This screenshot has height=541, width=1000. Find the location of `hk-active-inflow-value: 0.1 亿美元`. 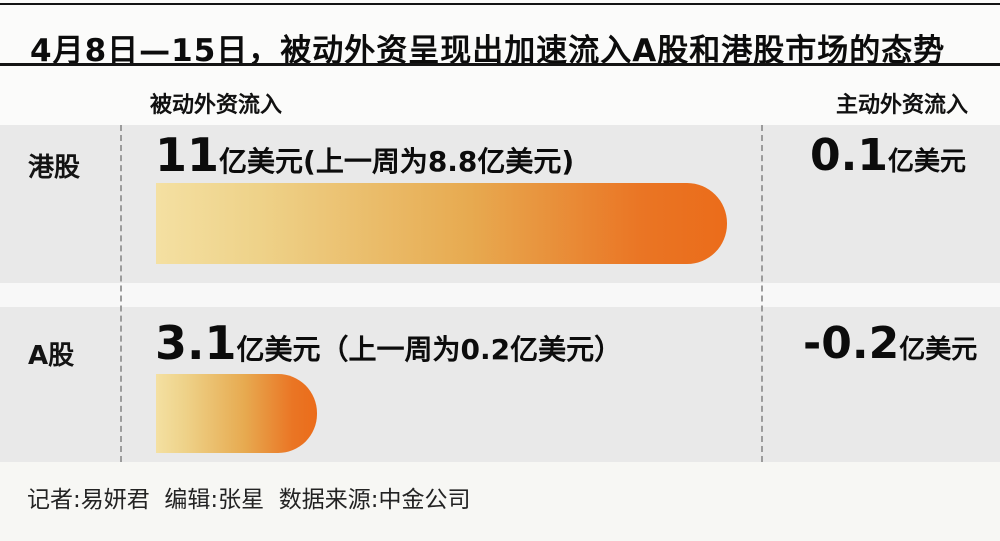

hk-active-inflow-value: 0.1 亿美元 is located at coordinates (888, 156).